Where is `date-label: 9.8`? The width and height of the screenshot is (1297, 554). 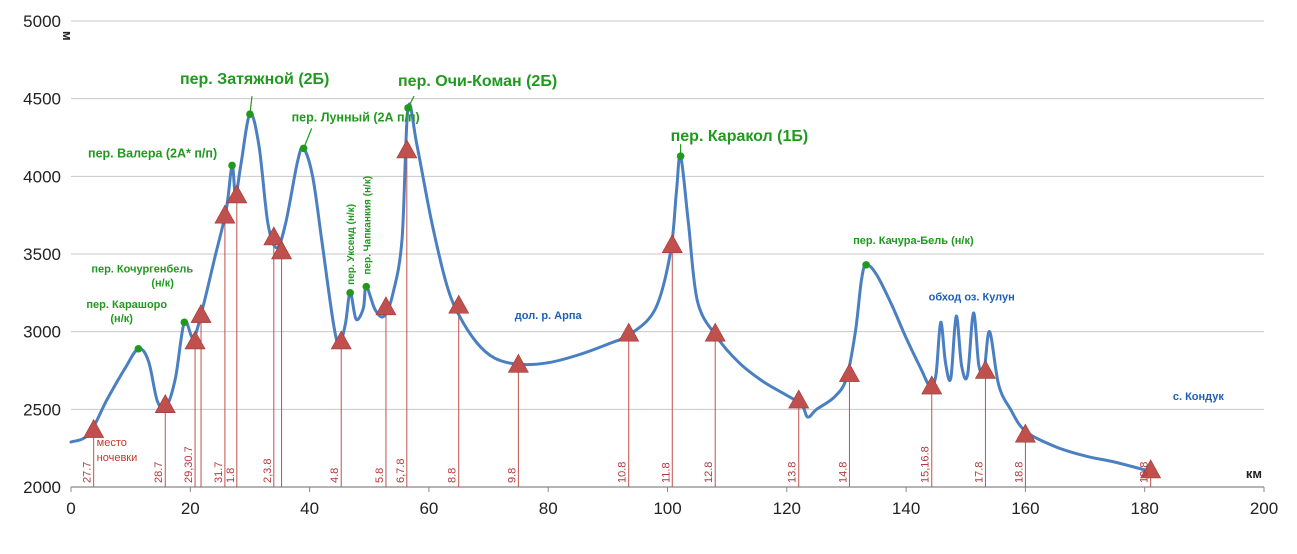
date-label: 9.8 is located at coordinates (512, 475).